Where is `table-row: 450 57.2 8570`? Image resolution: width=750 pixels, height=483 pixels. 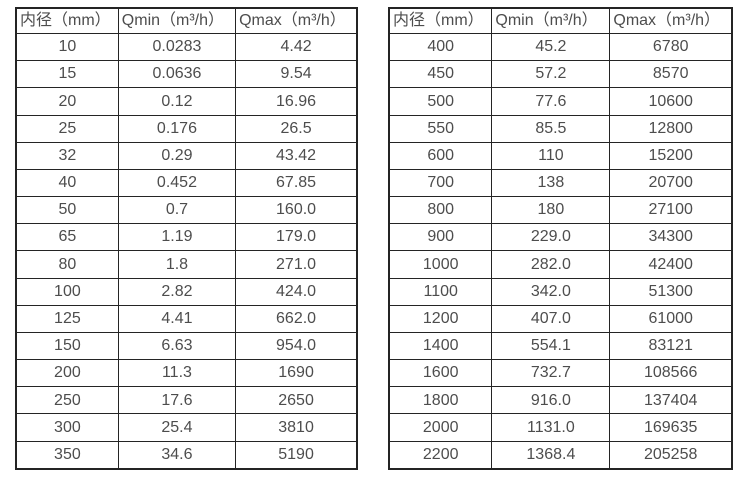
table-row: 450 57.2 8570 is located at coordinates (560, 74).